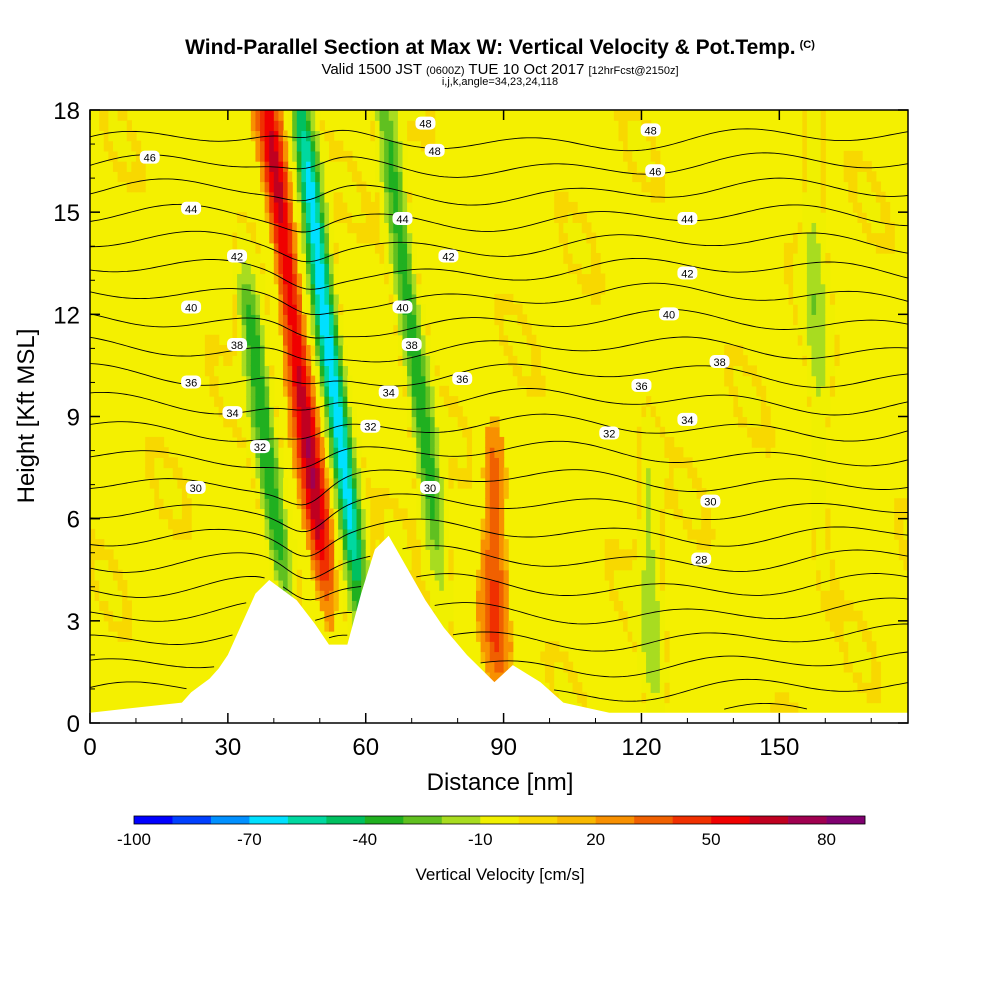 The image size is (1000, 1000). What do you see at coordinates (480, 839) in the screenshot?
I see `colorbar-tick-label: -10` at bounding box center [480, 839].